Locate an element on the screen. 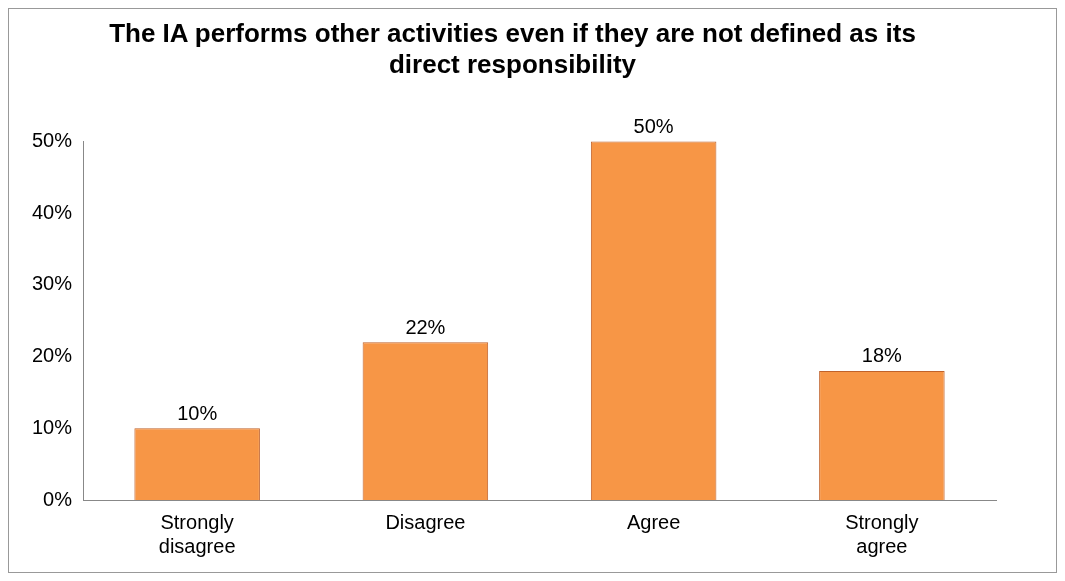 The width and height of the screenshot is (1065, 581). data-label: 18% is located at coordinates (882, 355).